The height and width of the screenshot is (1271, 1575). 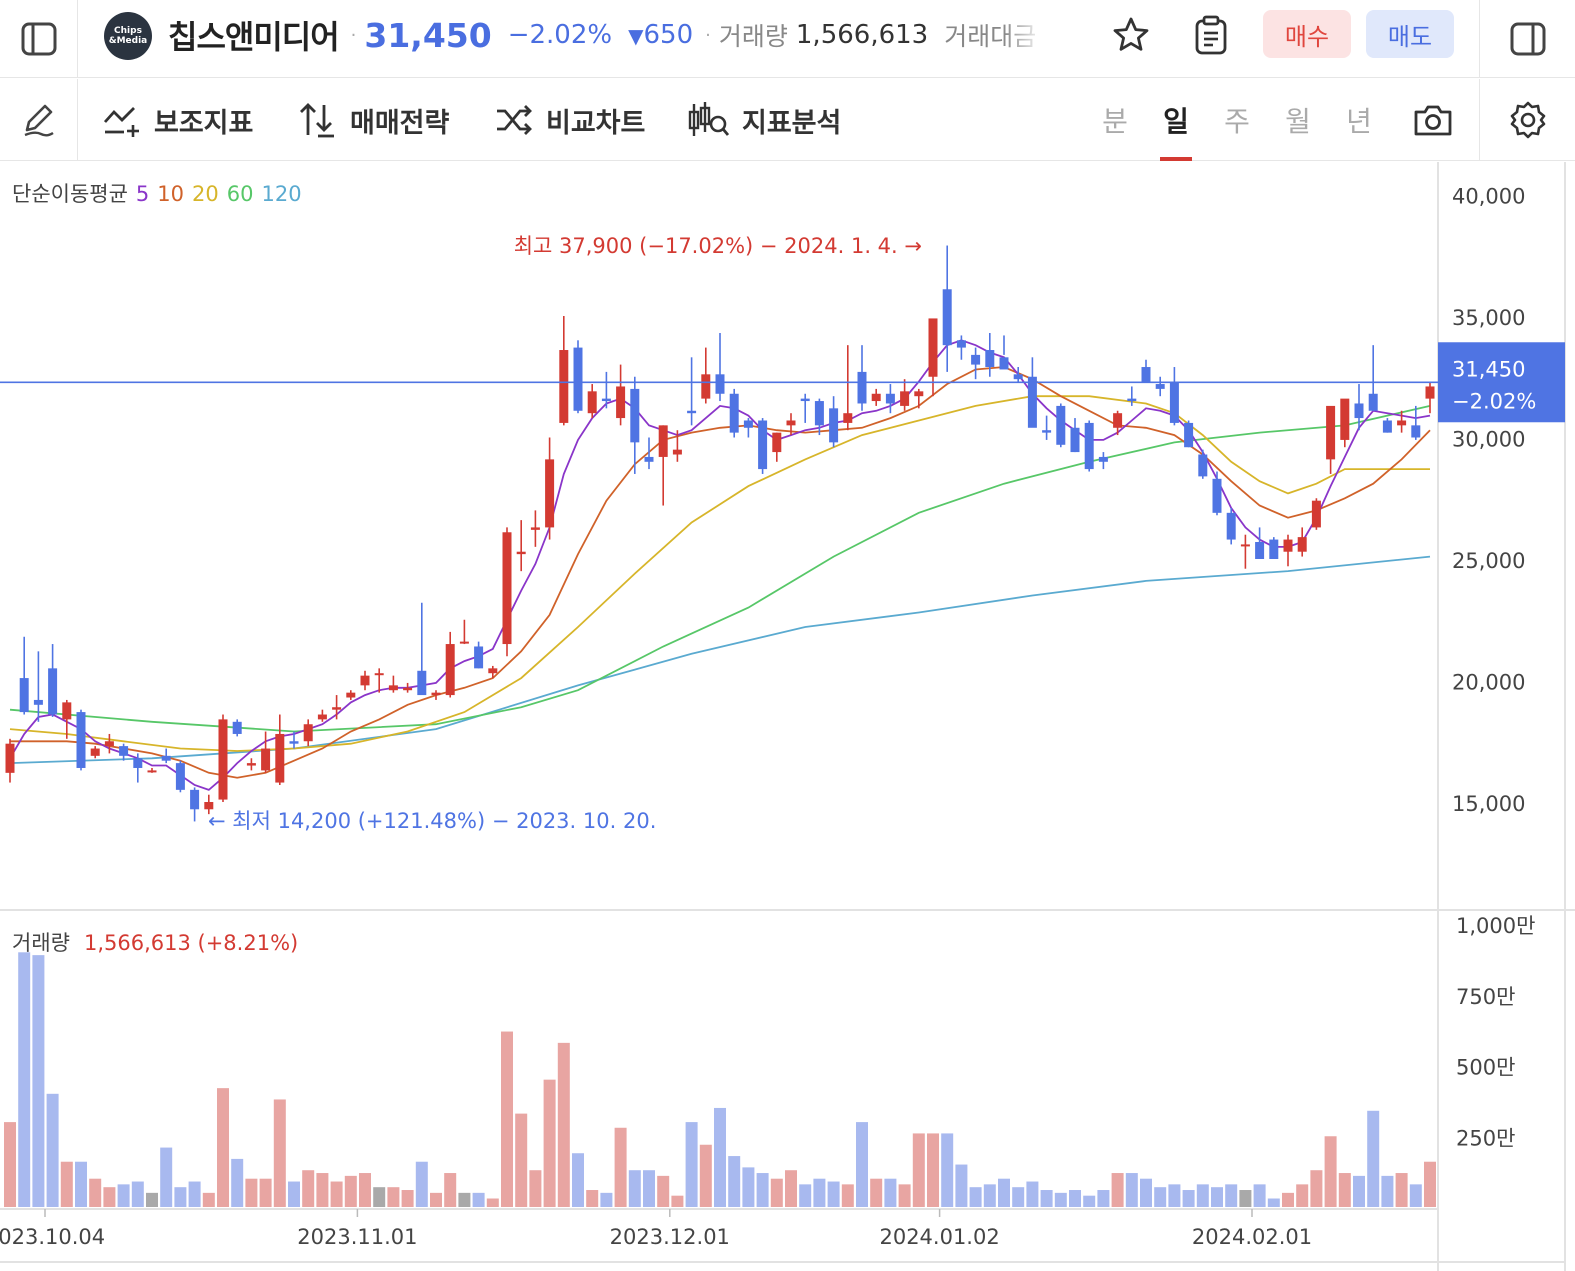 What do you see at coordinates (373, 120) in the screenshot?
I see `strategy-button: 매매전략` at bounding box center [373, 120].